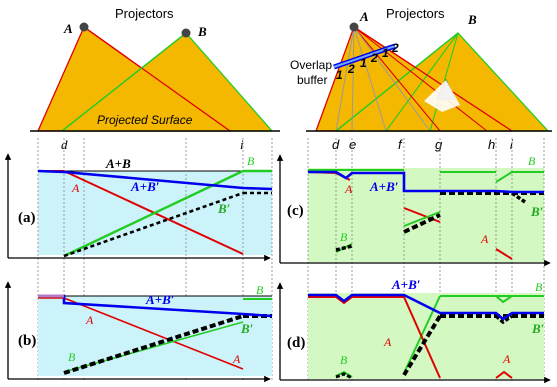  I want to click on buffer-rays, so click(383, 79).